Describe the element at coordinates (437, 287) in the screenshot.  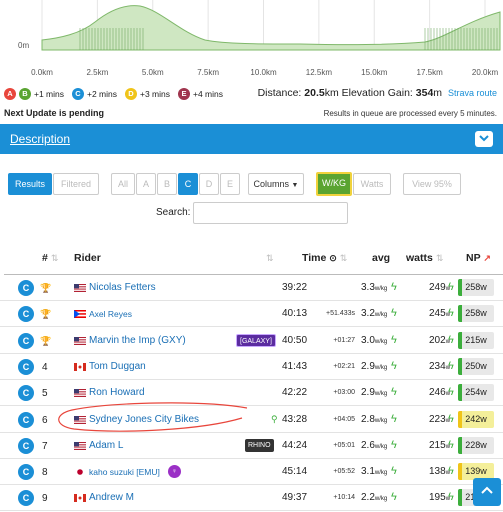
I see `watts-number: 249` at that location.